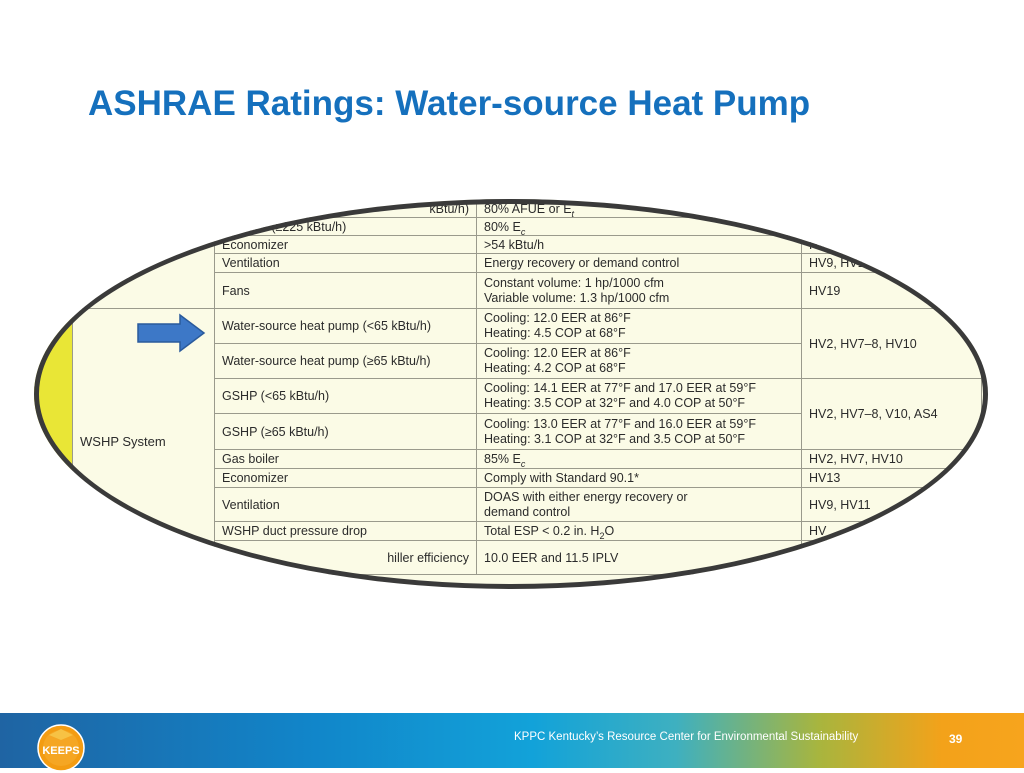 Image resolution: width=1024 pixels, height=773 pixels. I want to click on right-arrow-icon, so click(171, 333).